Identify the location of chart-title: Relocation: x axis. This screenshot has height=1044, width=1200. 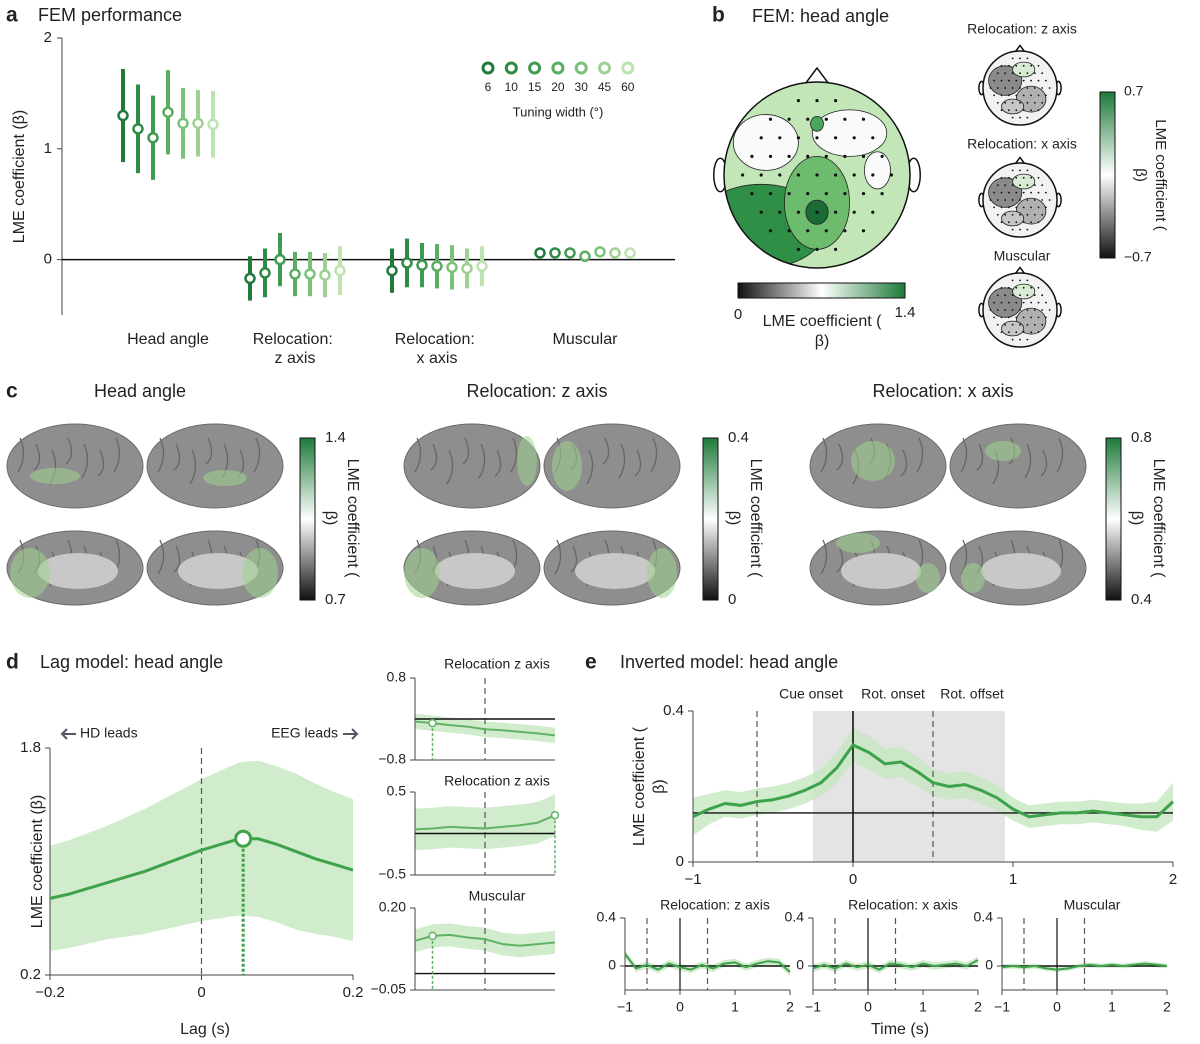
(903, 905).